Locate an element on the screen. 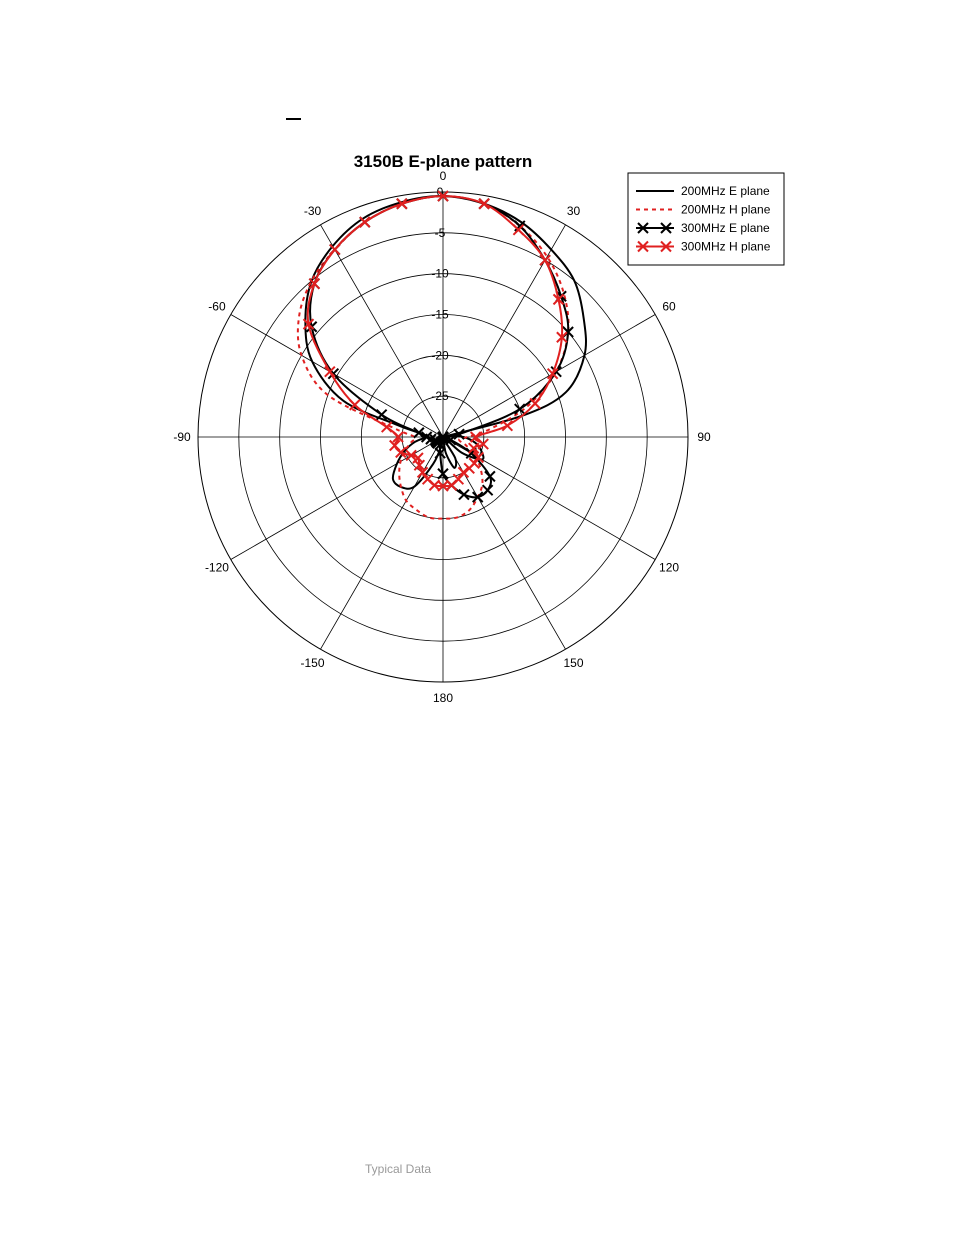  legend-item-300mhz-e-plane: 300MHz E plane is located at coordinates (703, 228).